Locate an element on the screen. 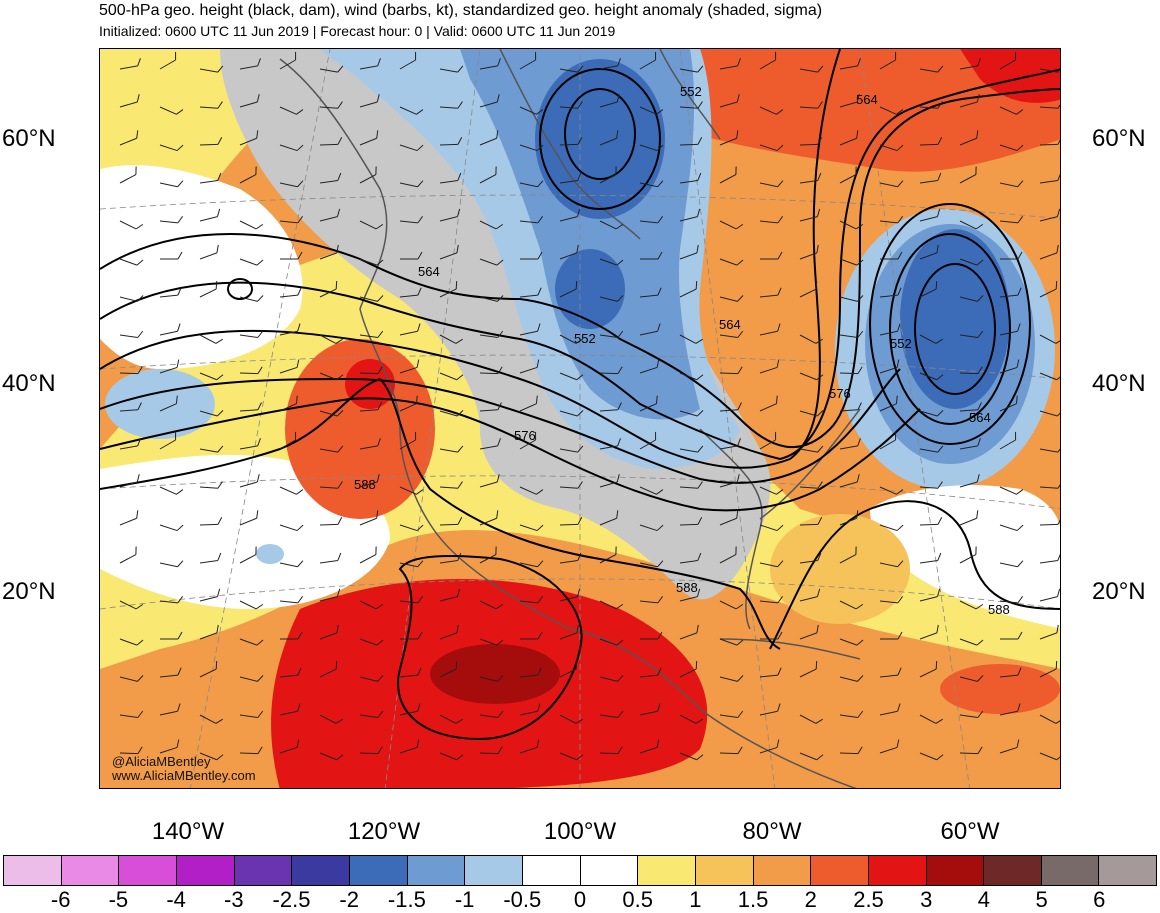  credit-url: www.AliciaMBentley.com is located at coordinates (184, 775).